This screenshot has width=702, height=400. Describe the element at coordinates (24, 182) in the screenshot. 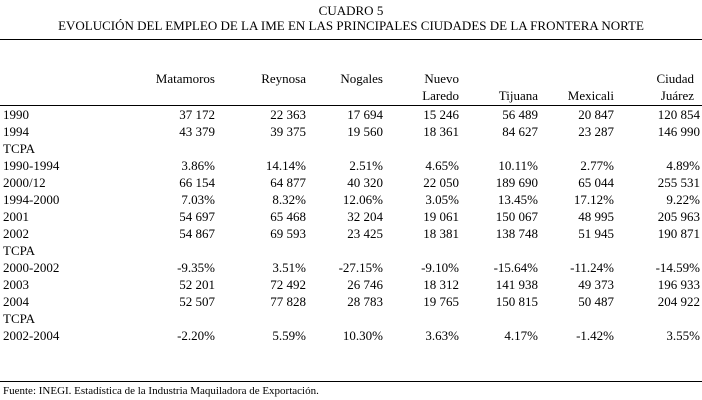

I see `row-label: 2000/12` at that location.